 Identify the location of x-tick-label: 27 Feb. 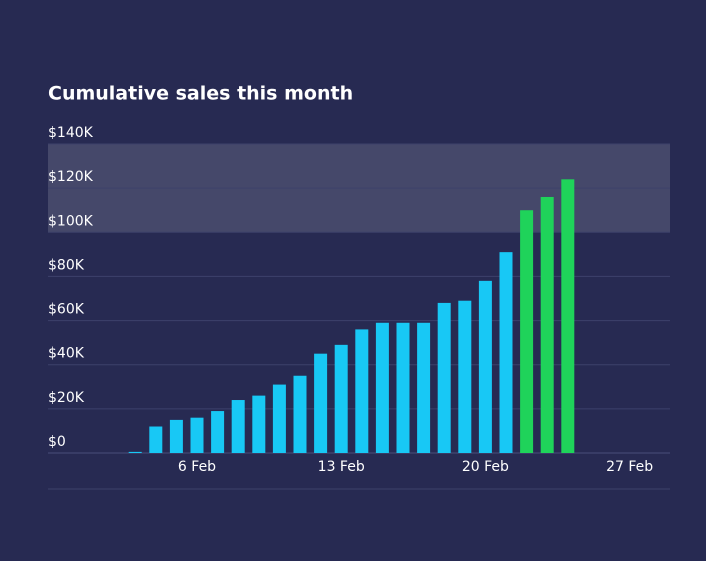
(629, 467).